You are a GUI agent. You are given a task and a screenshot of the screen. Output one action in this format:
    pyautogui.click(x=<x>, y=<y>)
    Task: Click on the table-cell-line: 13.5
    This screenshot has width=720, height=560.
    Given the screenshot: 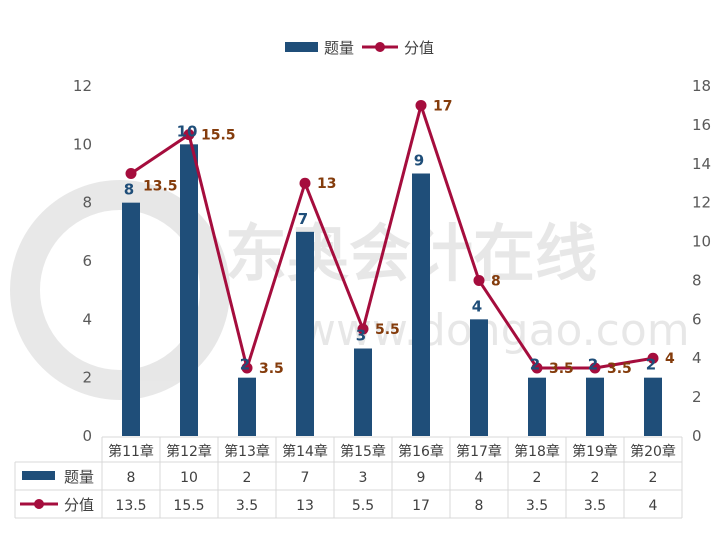 What is the action you would take?
    pyautogui.click(x=130, y=506)
    